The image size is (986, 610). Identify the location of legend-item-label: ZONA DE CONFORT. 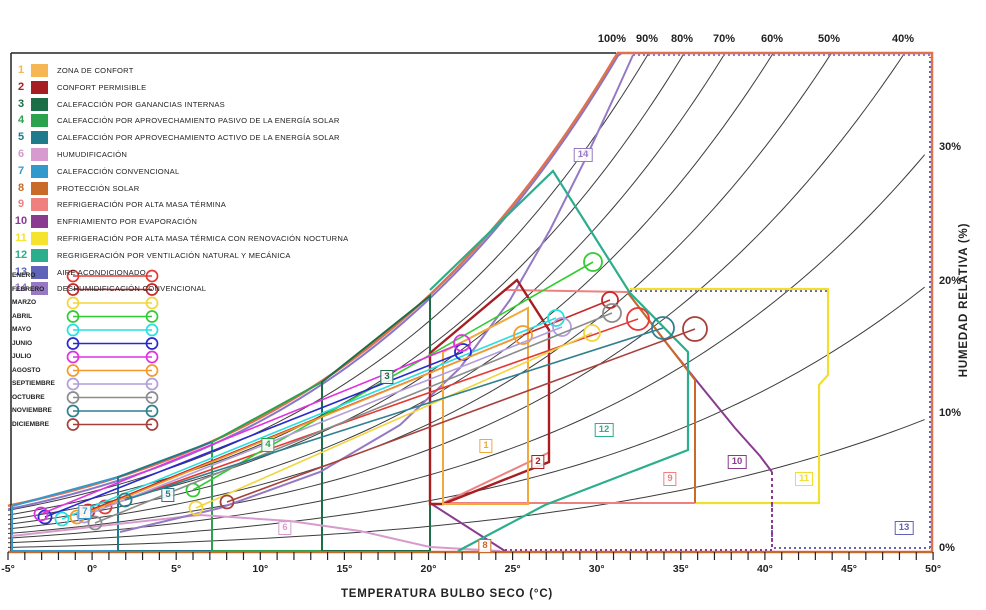
(95, 70).